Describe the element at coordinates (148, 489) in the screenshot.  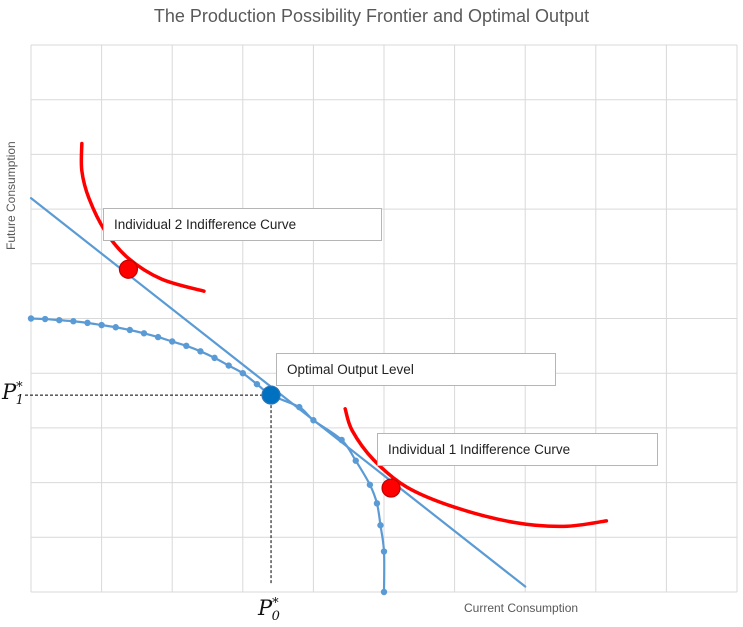
I see `reference-lines` at that location.